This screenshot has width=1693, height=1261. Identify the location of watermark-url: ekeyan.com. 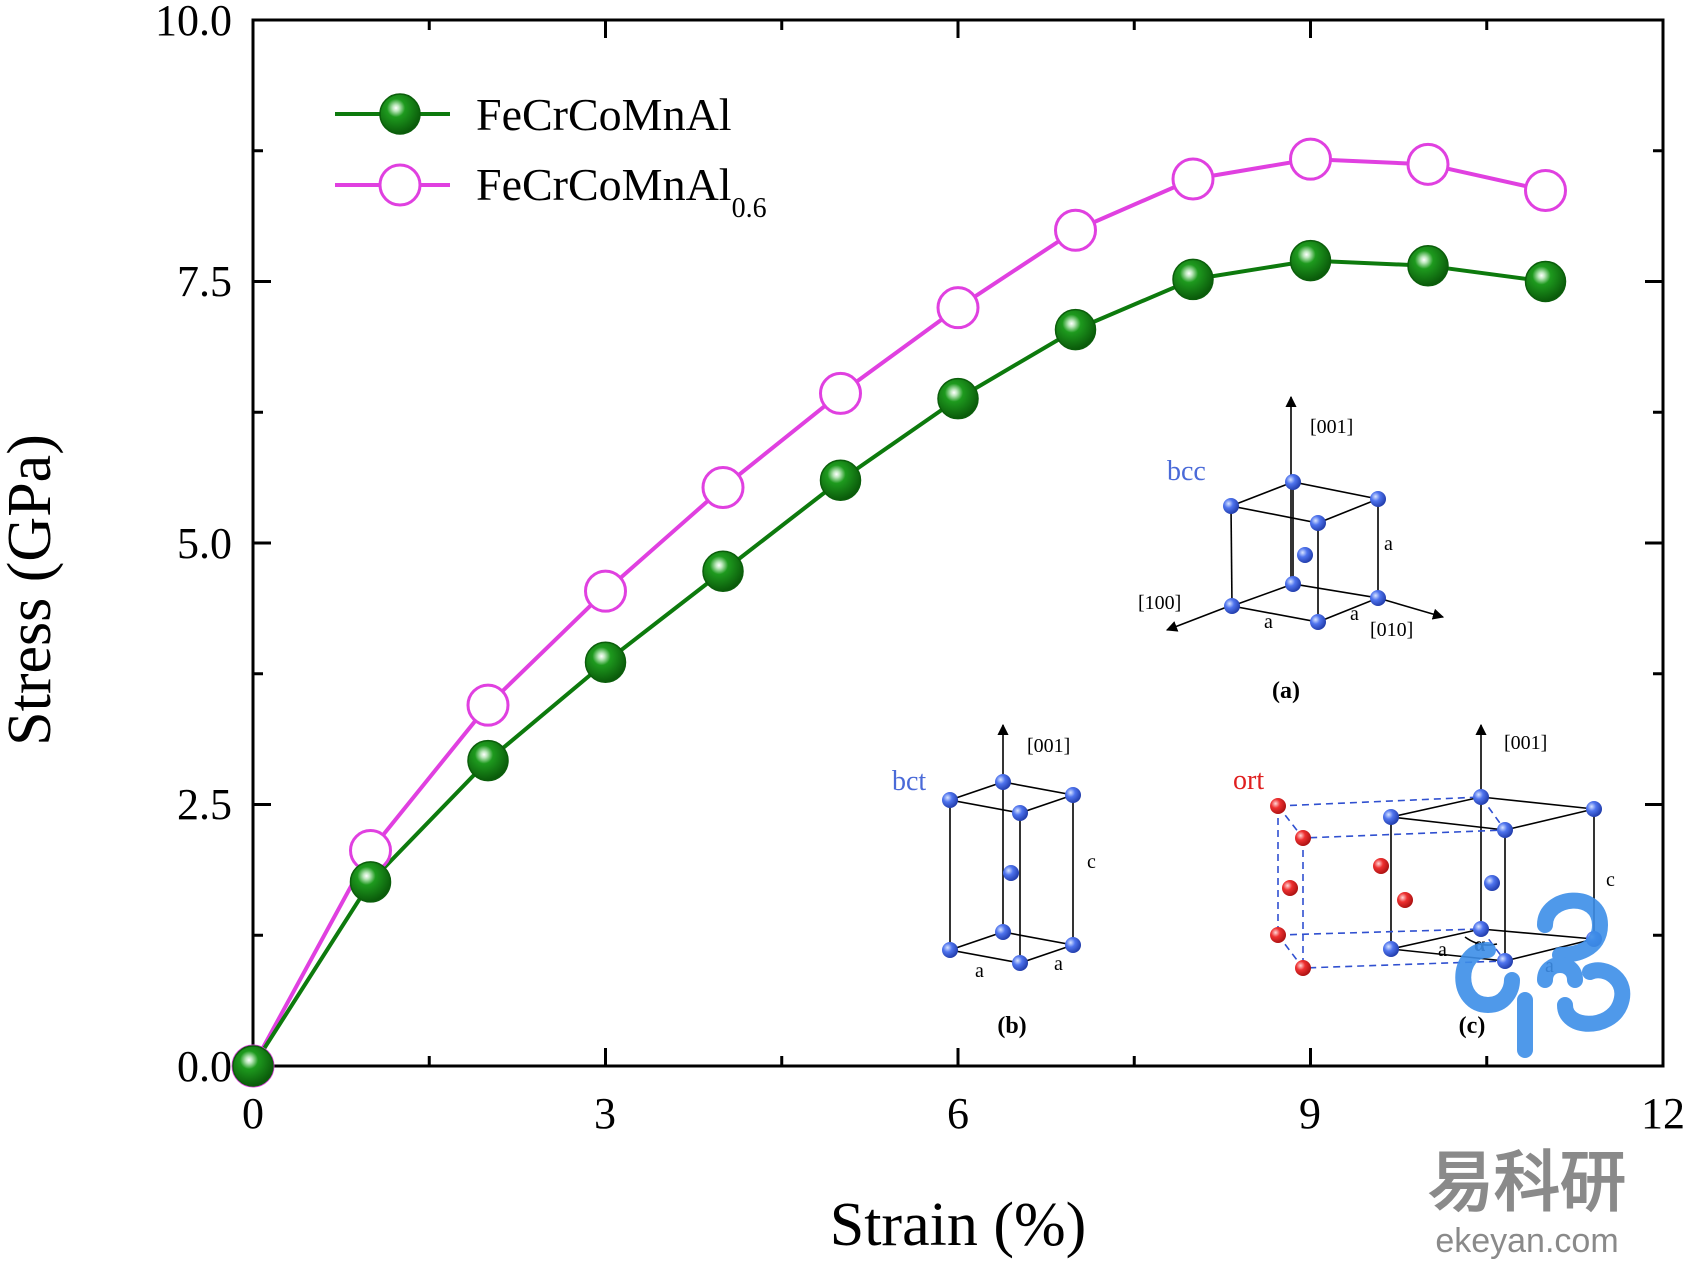
(1526, 1241).